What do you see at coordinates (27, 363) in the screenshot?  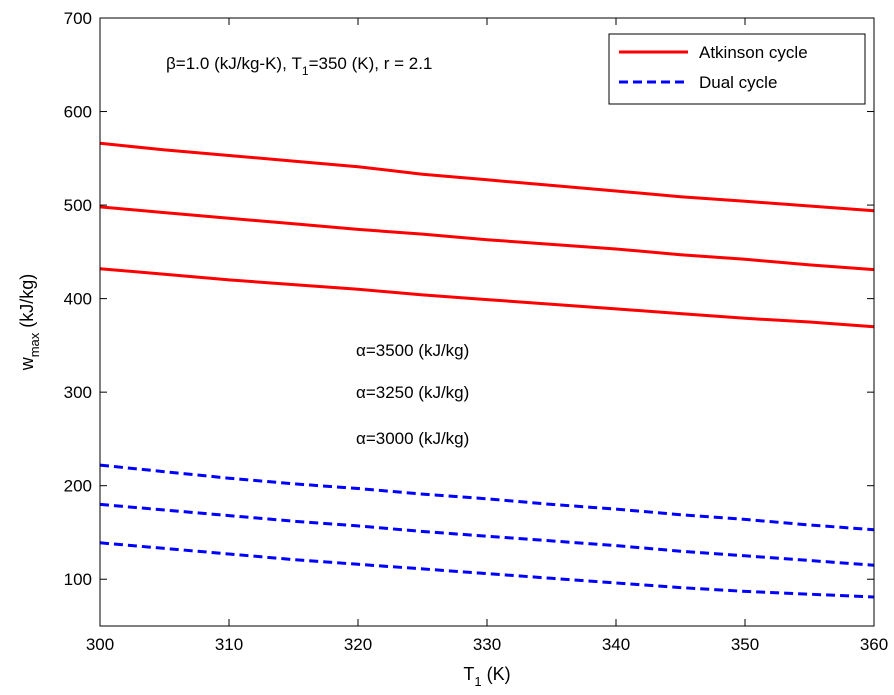 I see `y-label-main: w` at bounding box center [27, 363].